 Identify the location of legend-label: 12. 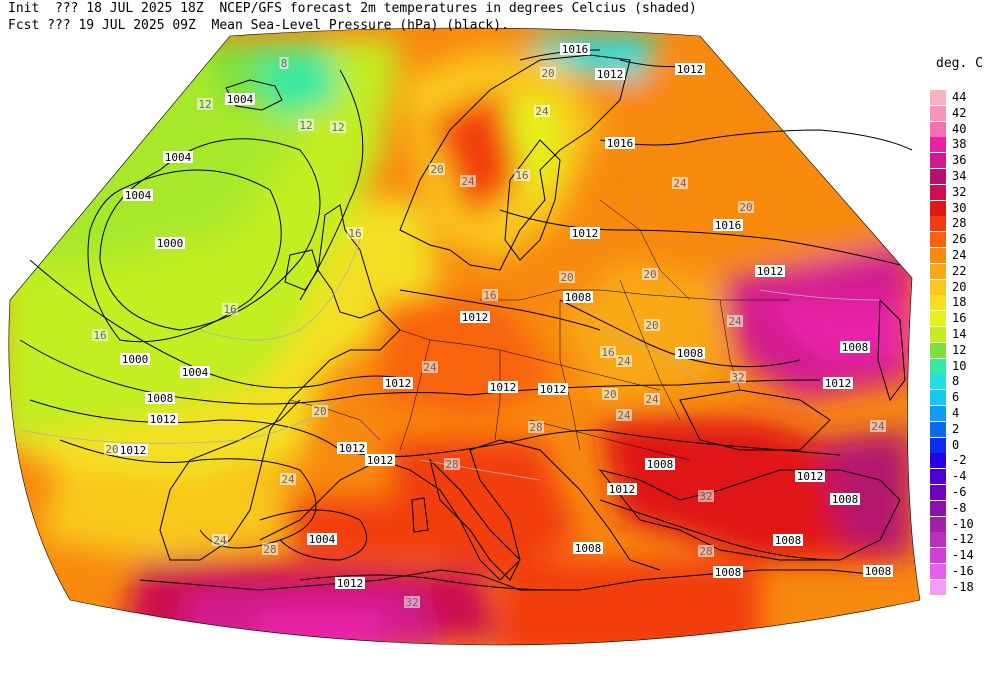
(959, 349).